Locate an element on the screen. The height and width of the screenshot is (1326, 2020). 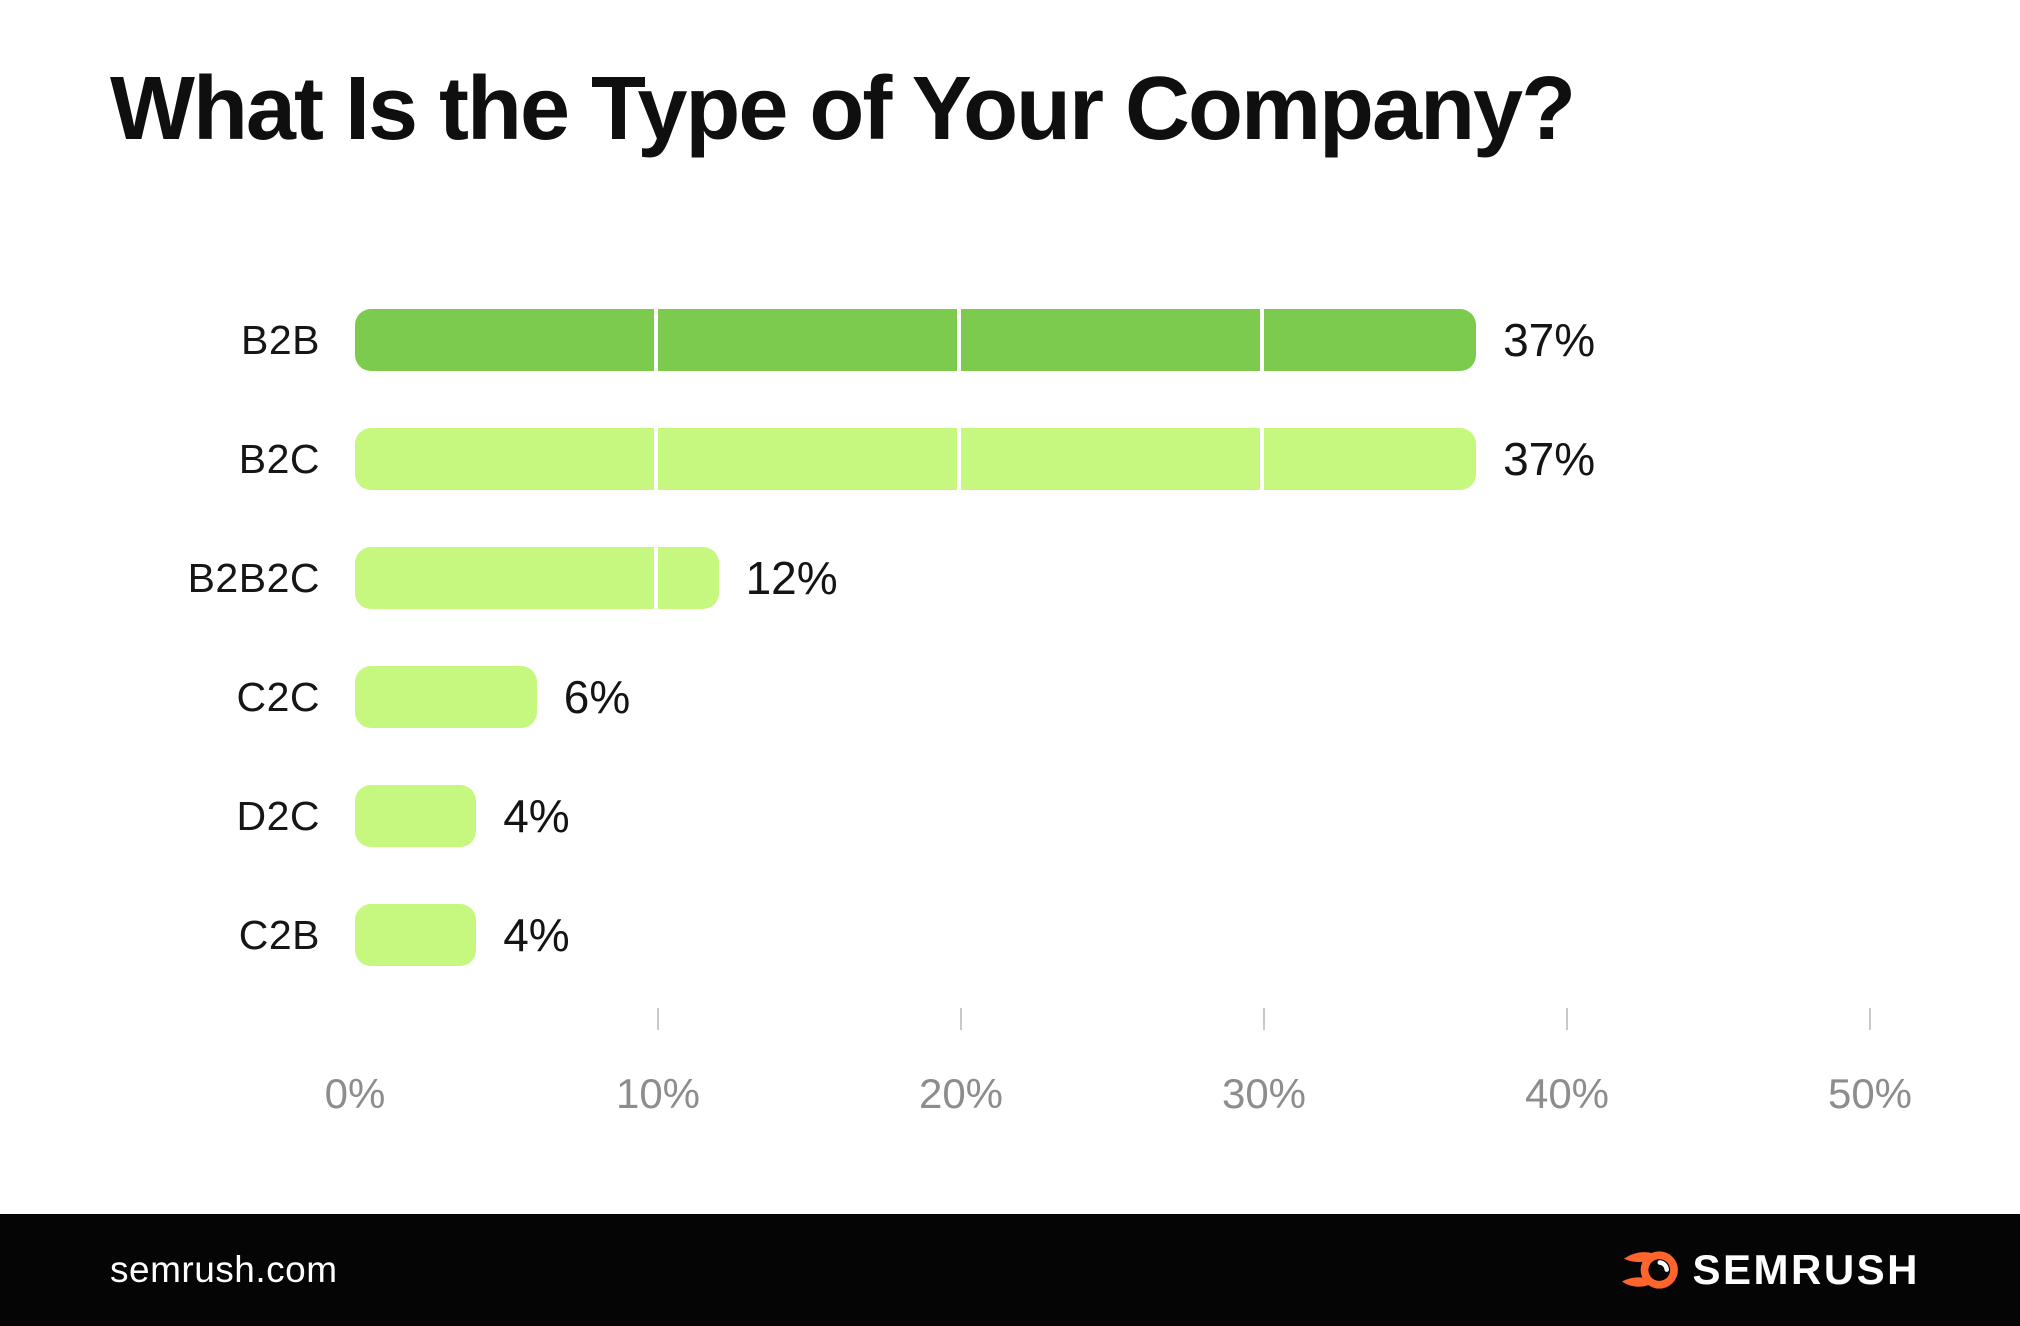
axis-label-40: 40% is located at coordinates (1567, 1093).